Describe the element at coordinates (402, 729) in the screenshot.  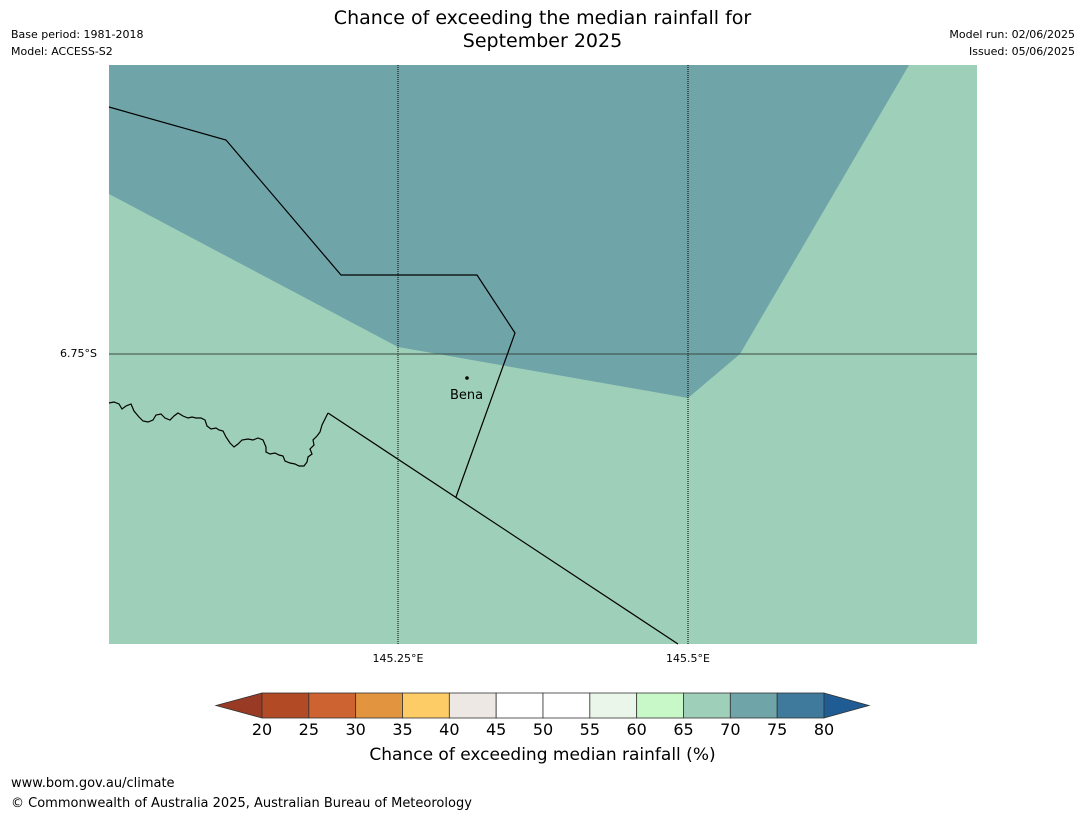
I see `colorbar-tick-35: 35` at that location.